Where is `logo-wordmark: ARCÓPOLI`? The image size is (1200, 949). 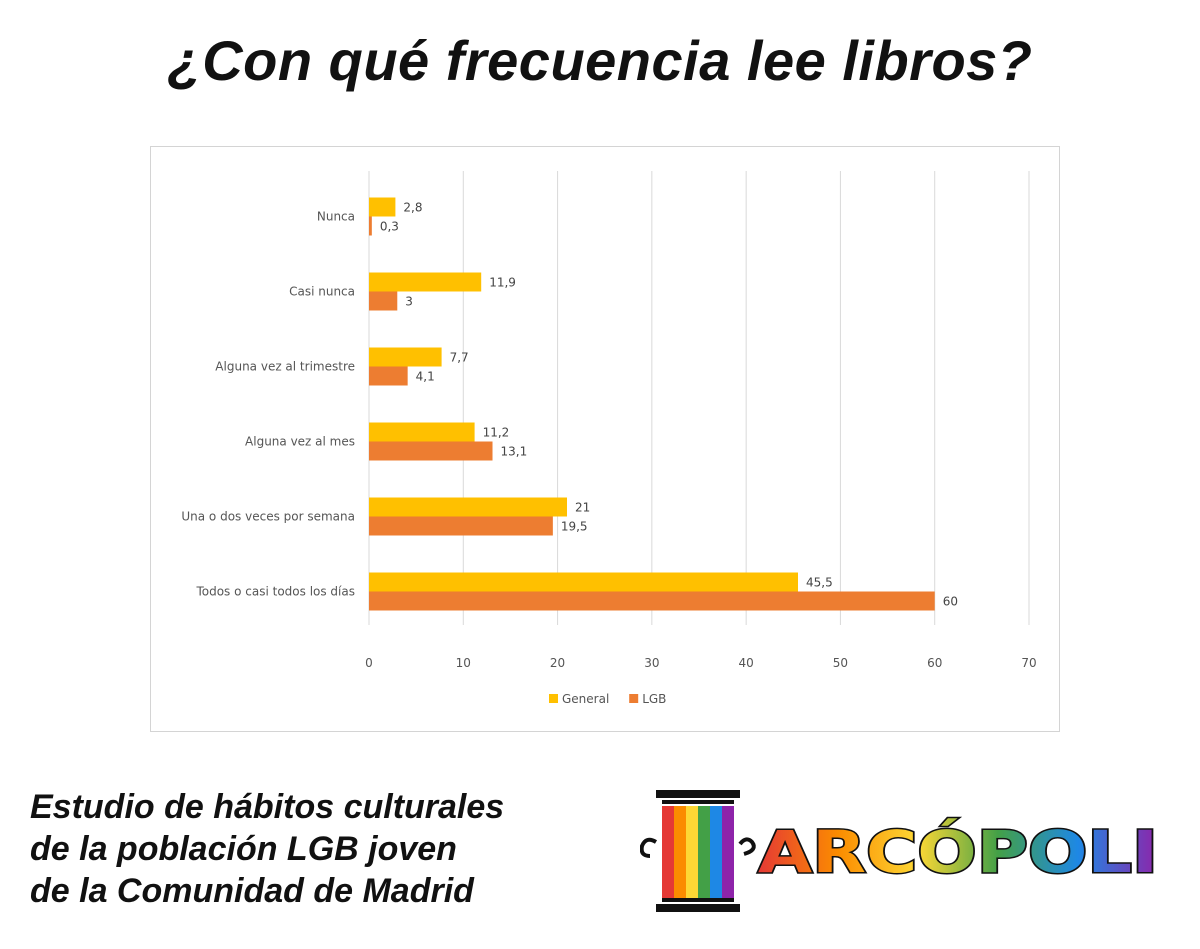 logo-wordmark: ARCÓPOLI is located at coordinates (958, 851).